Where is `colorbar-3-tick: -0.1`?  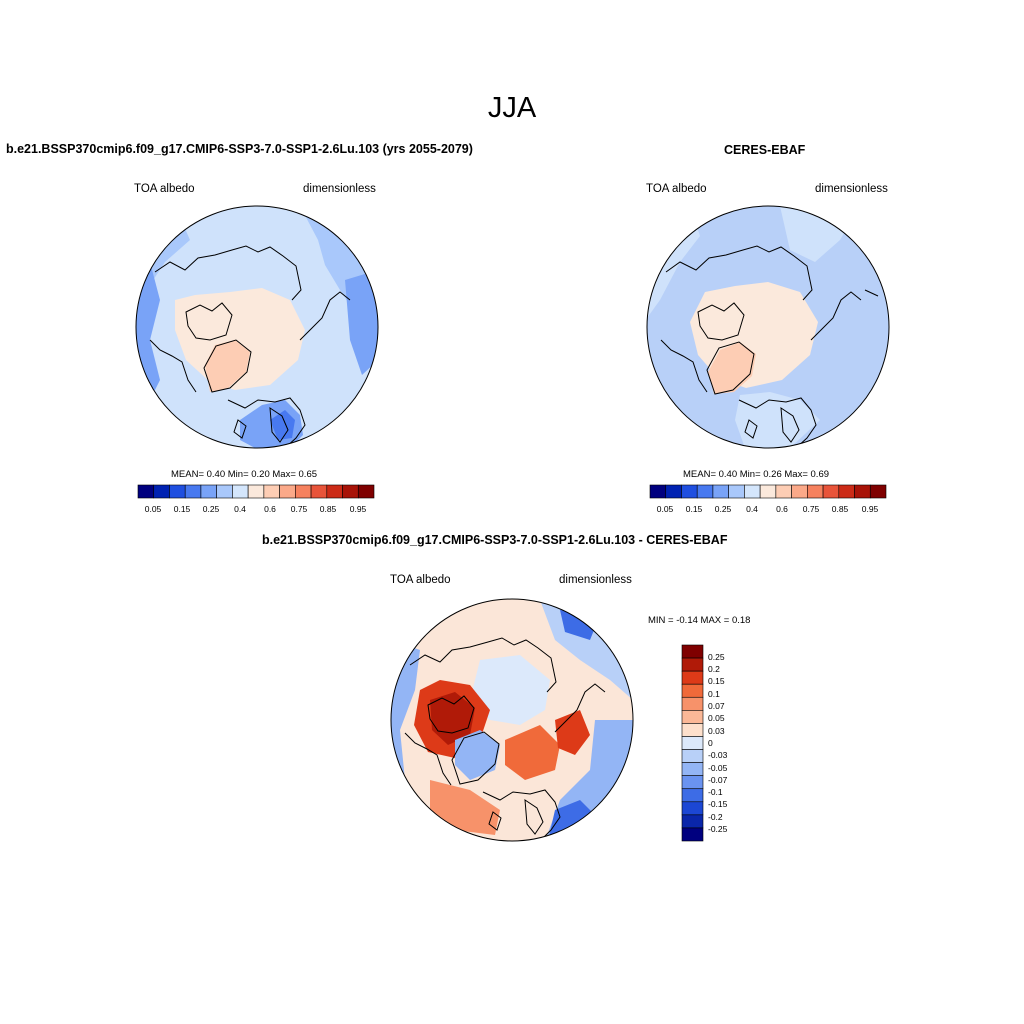
colorbar-3-tick: -0.1 is located at coordinates (715, 792).